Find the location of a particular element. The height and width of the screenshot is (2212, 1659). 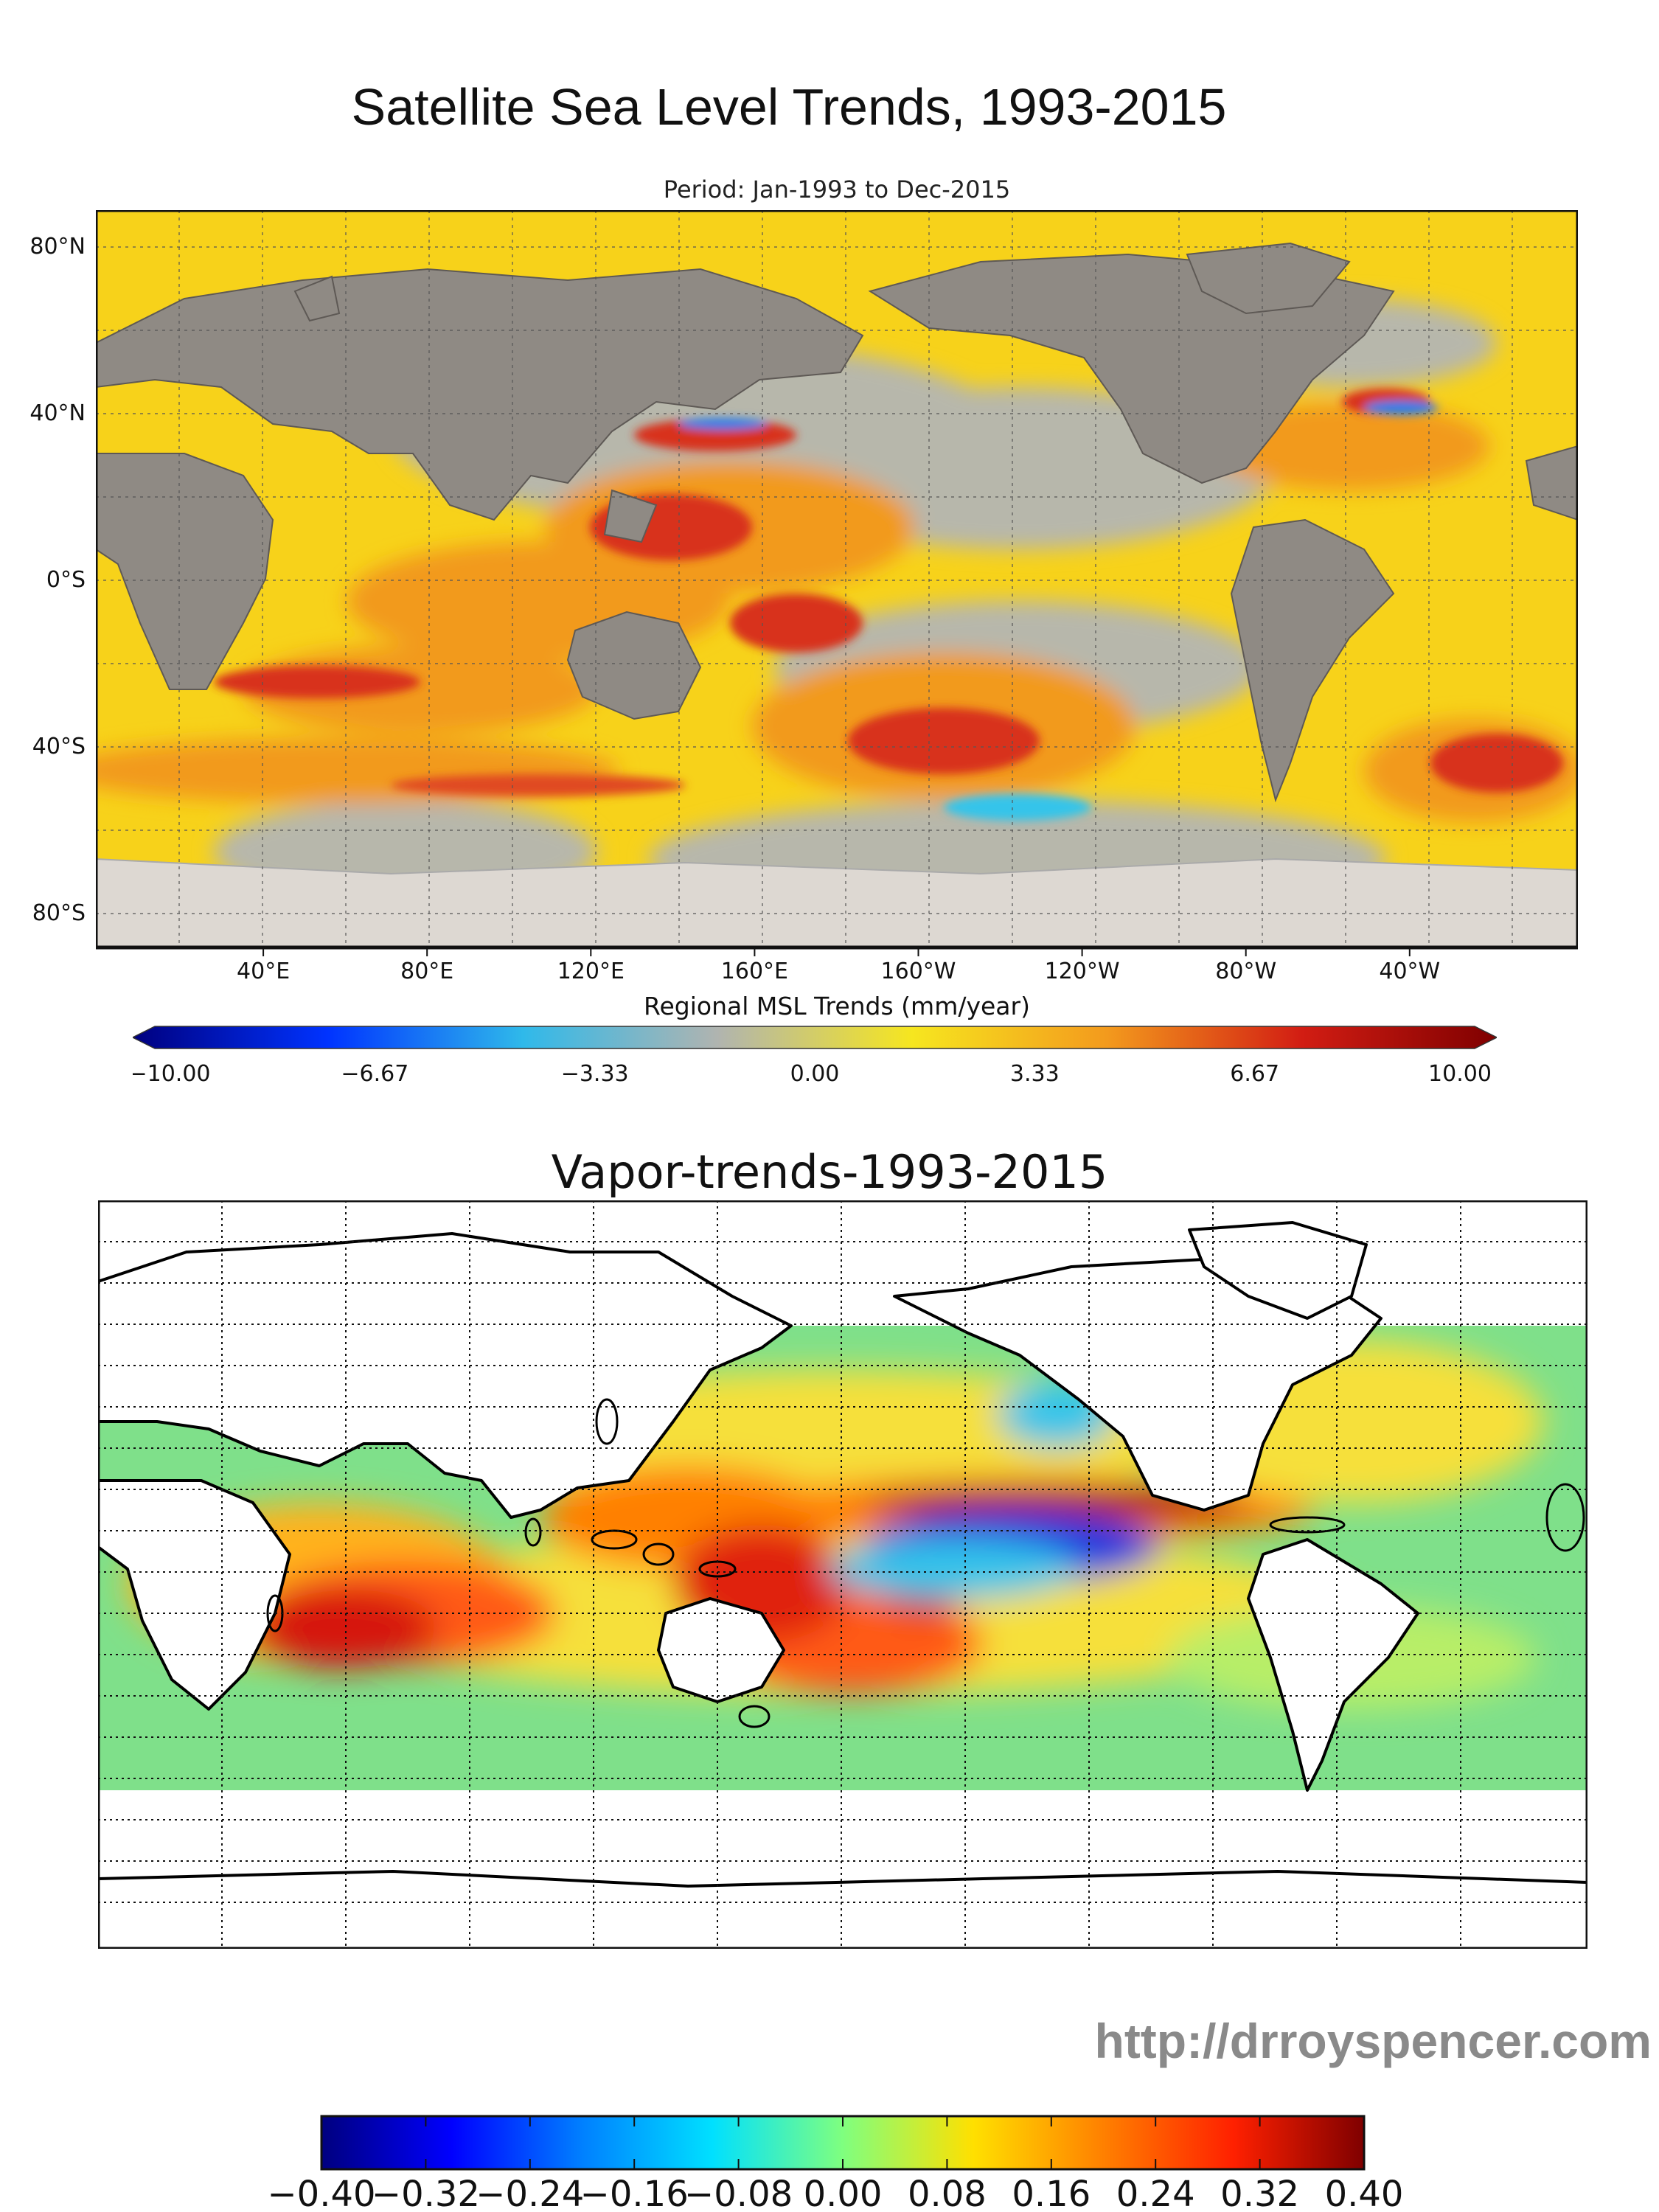

sea-level-colorbar: −10.00 −6.67 −3.33 0.00 3.33 6.67 10.00 is located at coordinates (815, 1056).